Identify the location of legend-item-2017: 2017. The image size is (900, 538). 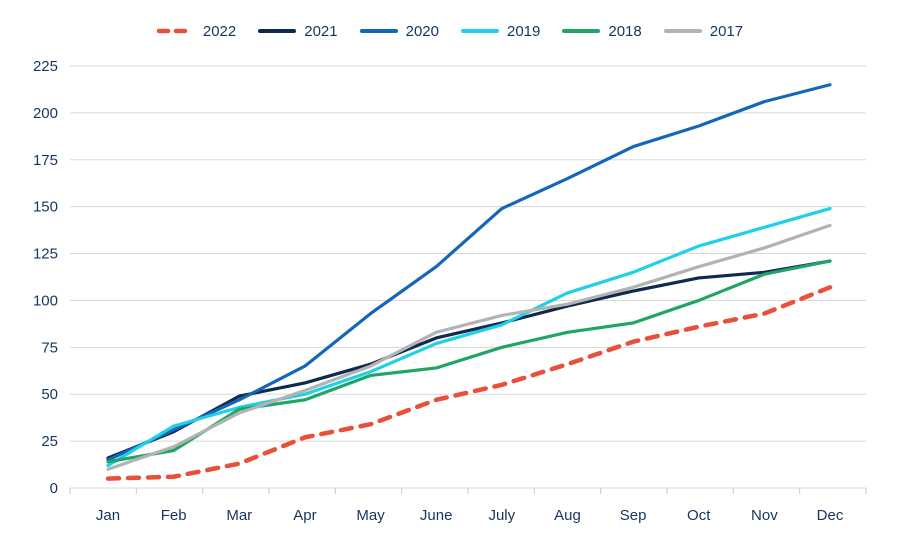
(703, 31).